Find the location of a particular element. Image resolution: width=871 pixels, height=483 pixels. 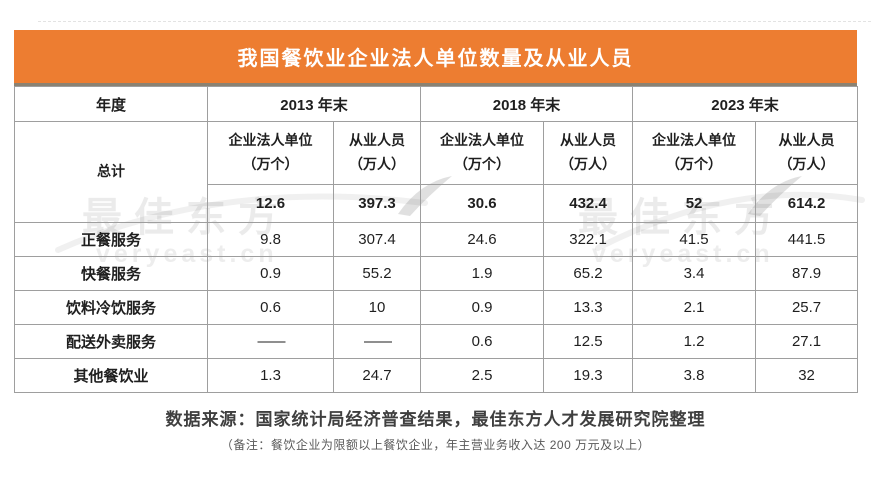

table-row-full-meal: 正餐服务 9.8 307.4 24.6 322.1 41.5 441.5 is located at coordinates (436, 239).